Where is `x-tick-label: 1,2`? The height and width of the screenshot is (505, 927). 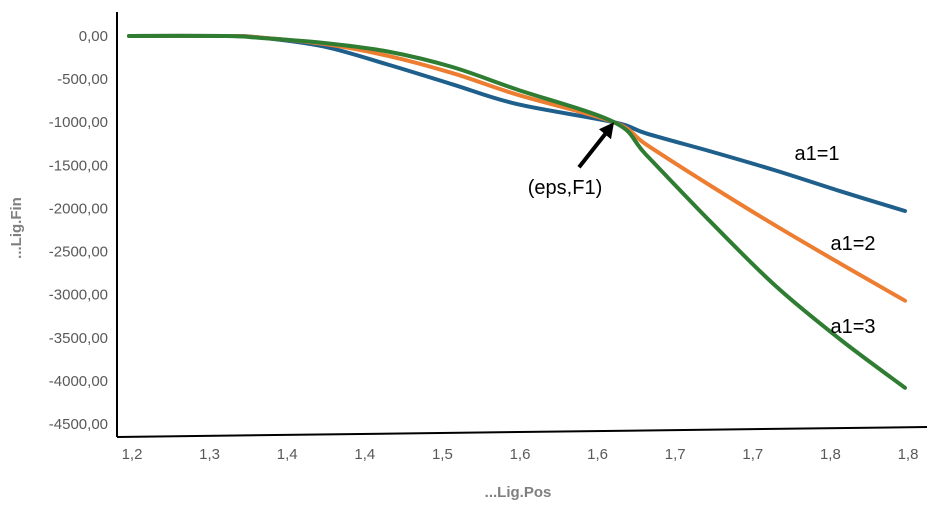 x-tick-label: 1,2 is located at coordinates (132, 454).